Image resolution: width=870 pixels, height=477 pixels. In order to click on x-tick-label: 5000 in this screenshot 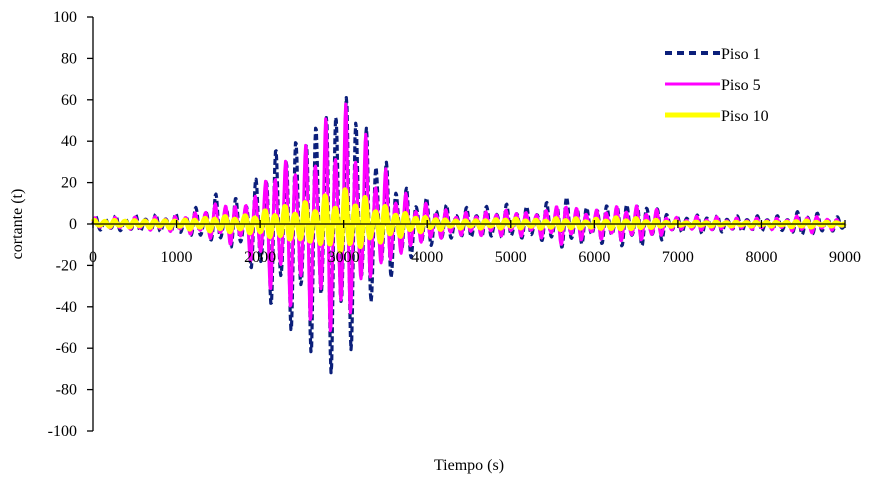, I will do `click(511, 257)`.